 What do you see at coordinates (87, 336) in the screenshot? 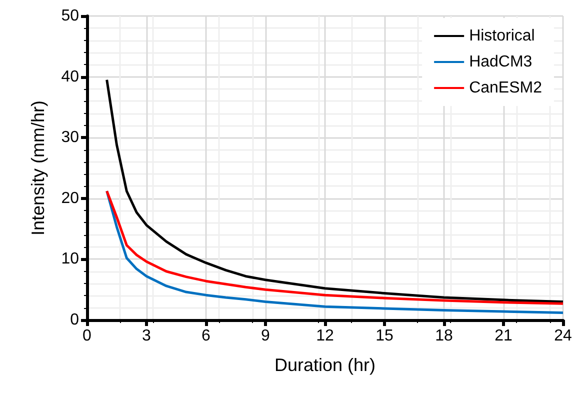
I see `x-tick-label: 0` at bounding box center [87, 336].